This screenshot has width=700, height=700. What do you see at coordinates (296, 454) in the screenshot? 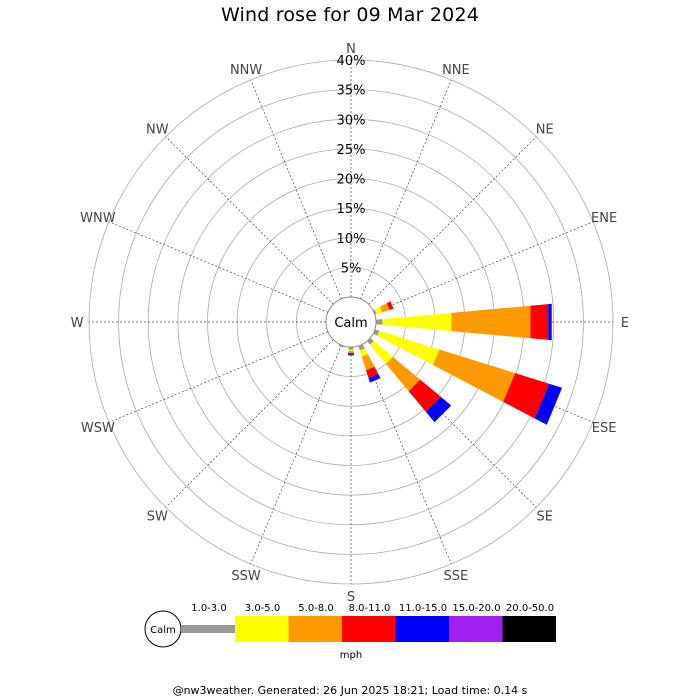
I see `spoke-ssw` at bounding box center [296, 454].